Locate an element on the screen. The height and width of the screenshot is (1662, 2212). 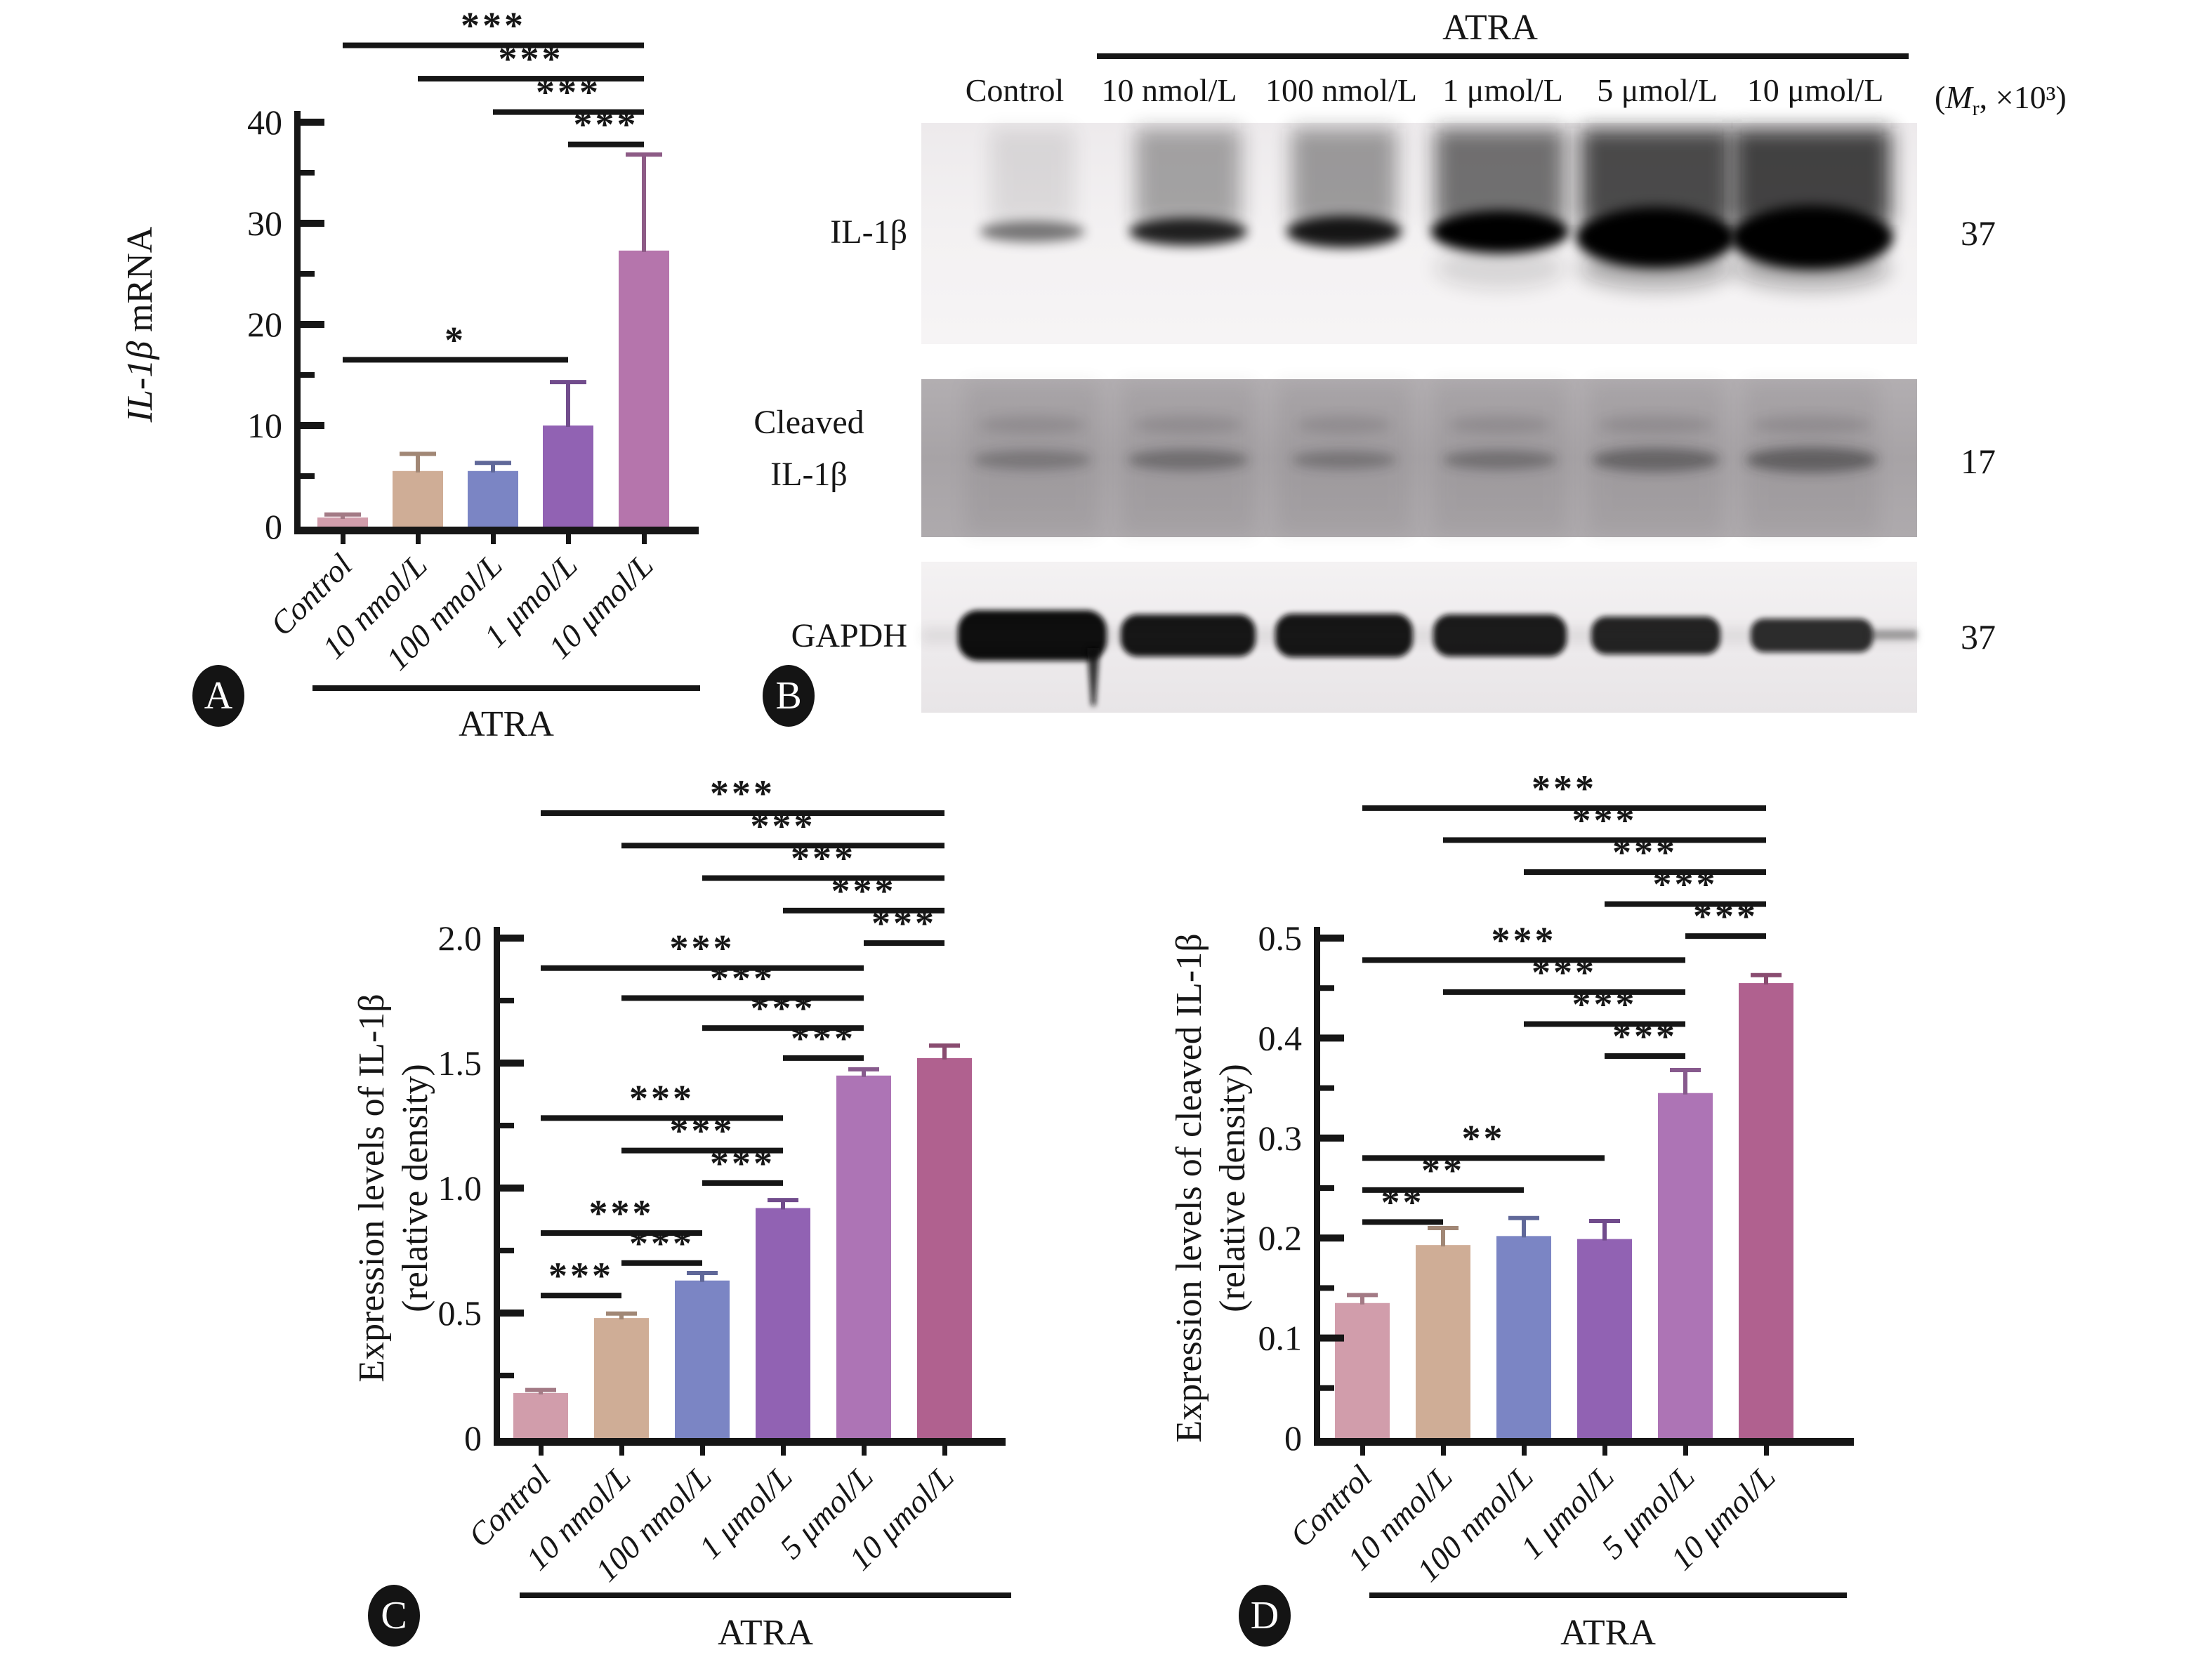
panel-a-sig-stars-4: * is located at coordinates (455, 340).